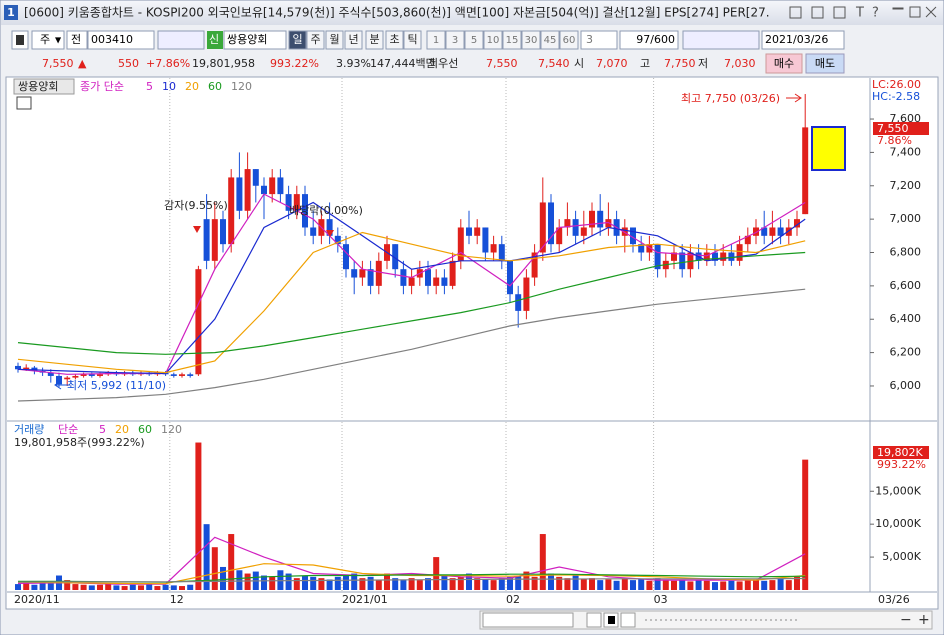 The image size is (944, 635). I want to click on interval-label: 15, so click(512, 40).